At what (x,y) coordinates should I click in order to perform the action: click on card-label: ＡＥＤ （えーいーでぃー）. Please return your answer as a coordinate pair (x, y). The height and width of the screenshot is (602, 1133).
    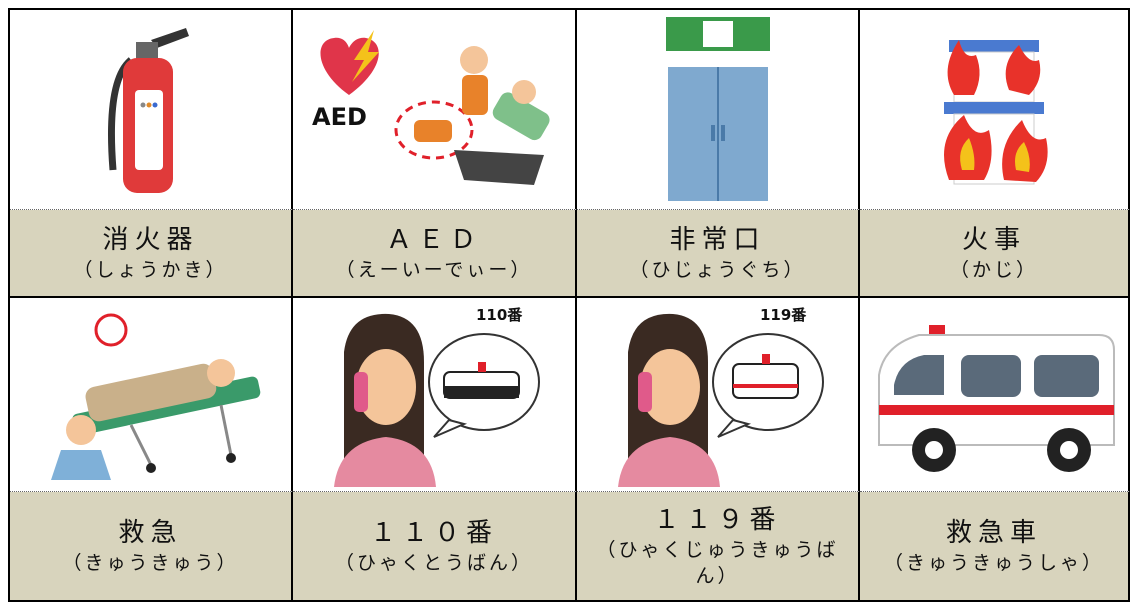
    Looking at the image, I should click on (435, 254).